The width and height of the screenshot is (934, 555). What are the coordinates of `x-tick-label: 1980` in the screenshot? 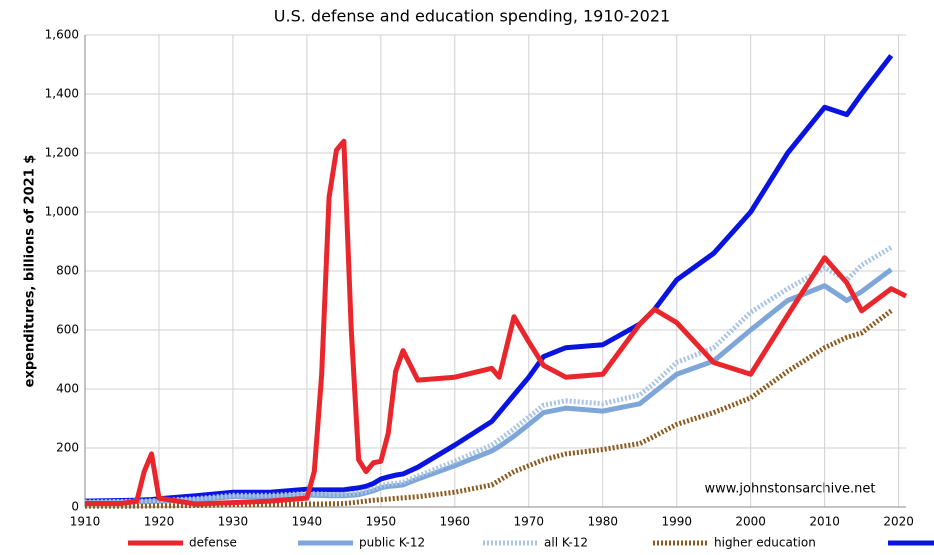 It's located at (602, 522).